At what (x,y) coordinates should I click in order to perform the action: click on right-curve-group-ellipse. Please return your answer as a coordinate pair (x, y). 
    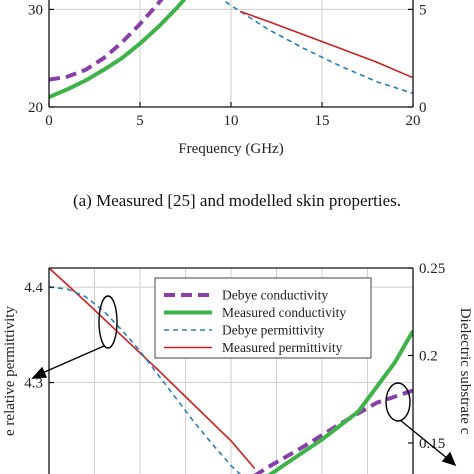
    Looking at the image, I should click on (398, 402).